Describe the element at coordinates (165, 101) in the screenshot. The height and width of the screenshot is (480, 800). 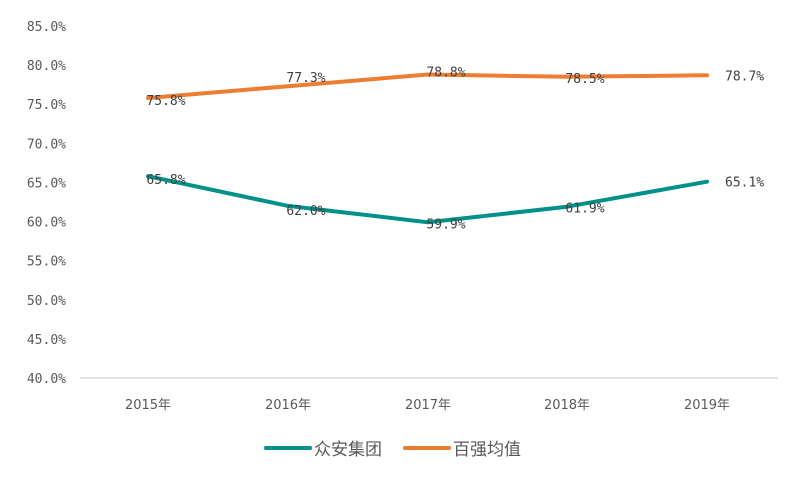
I see `data-label: 75.8%` at that location.